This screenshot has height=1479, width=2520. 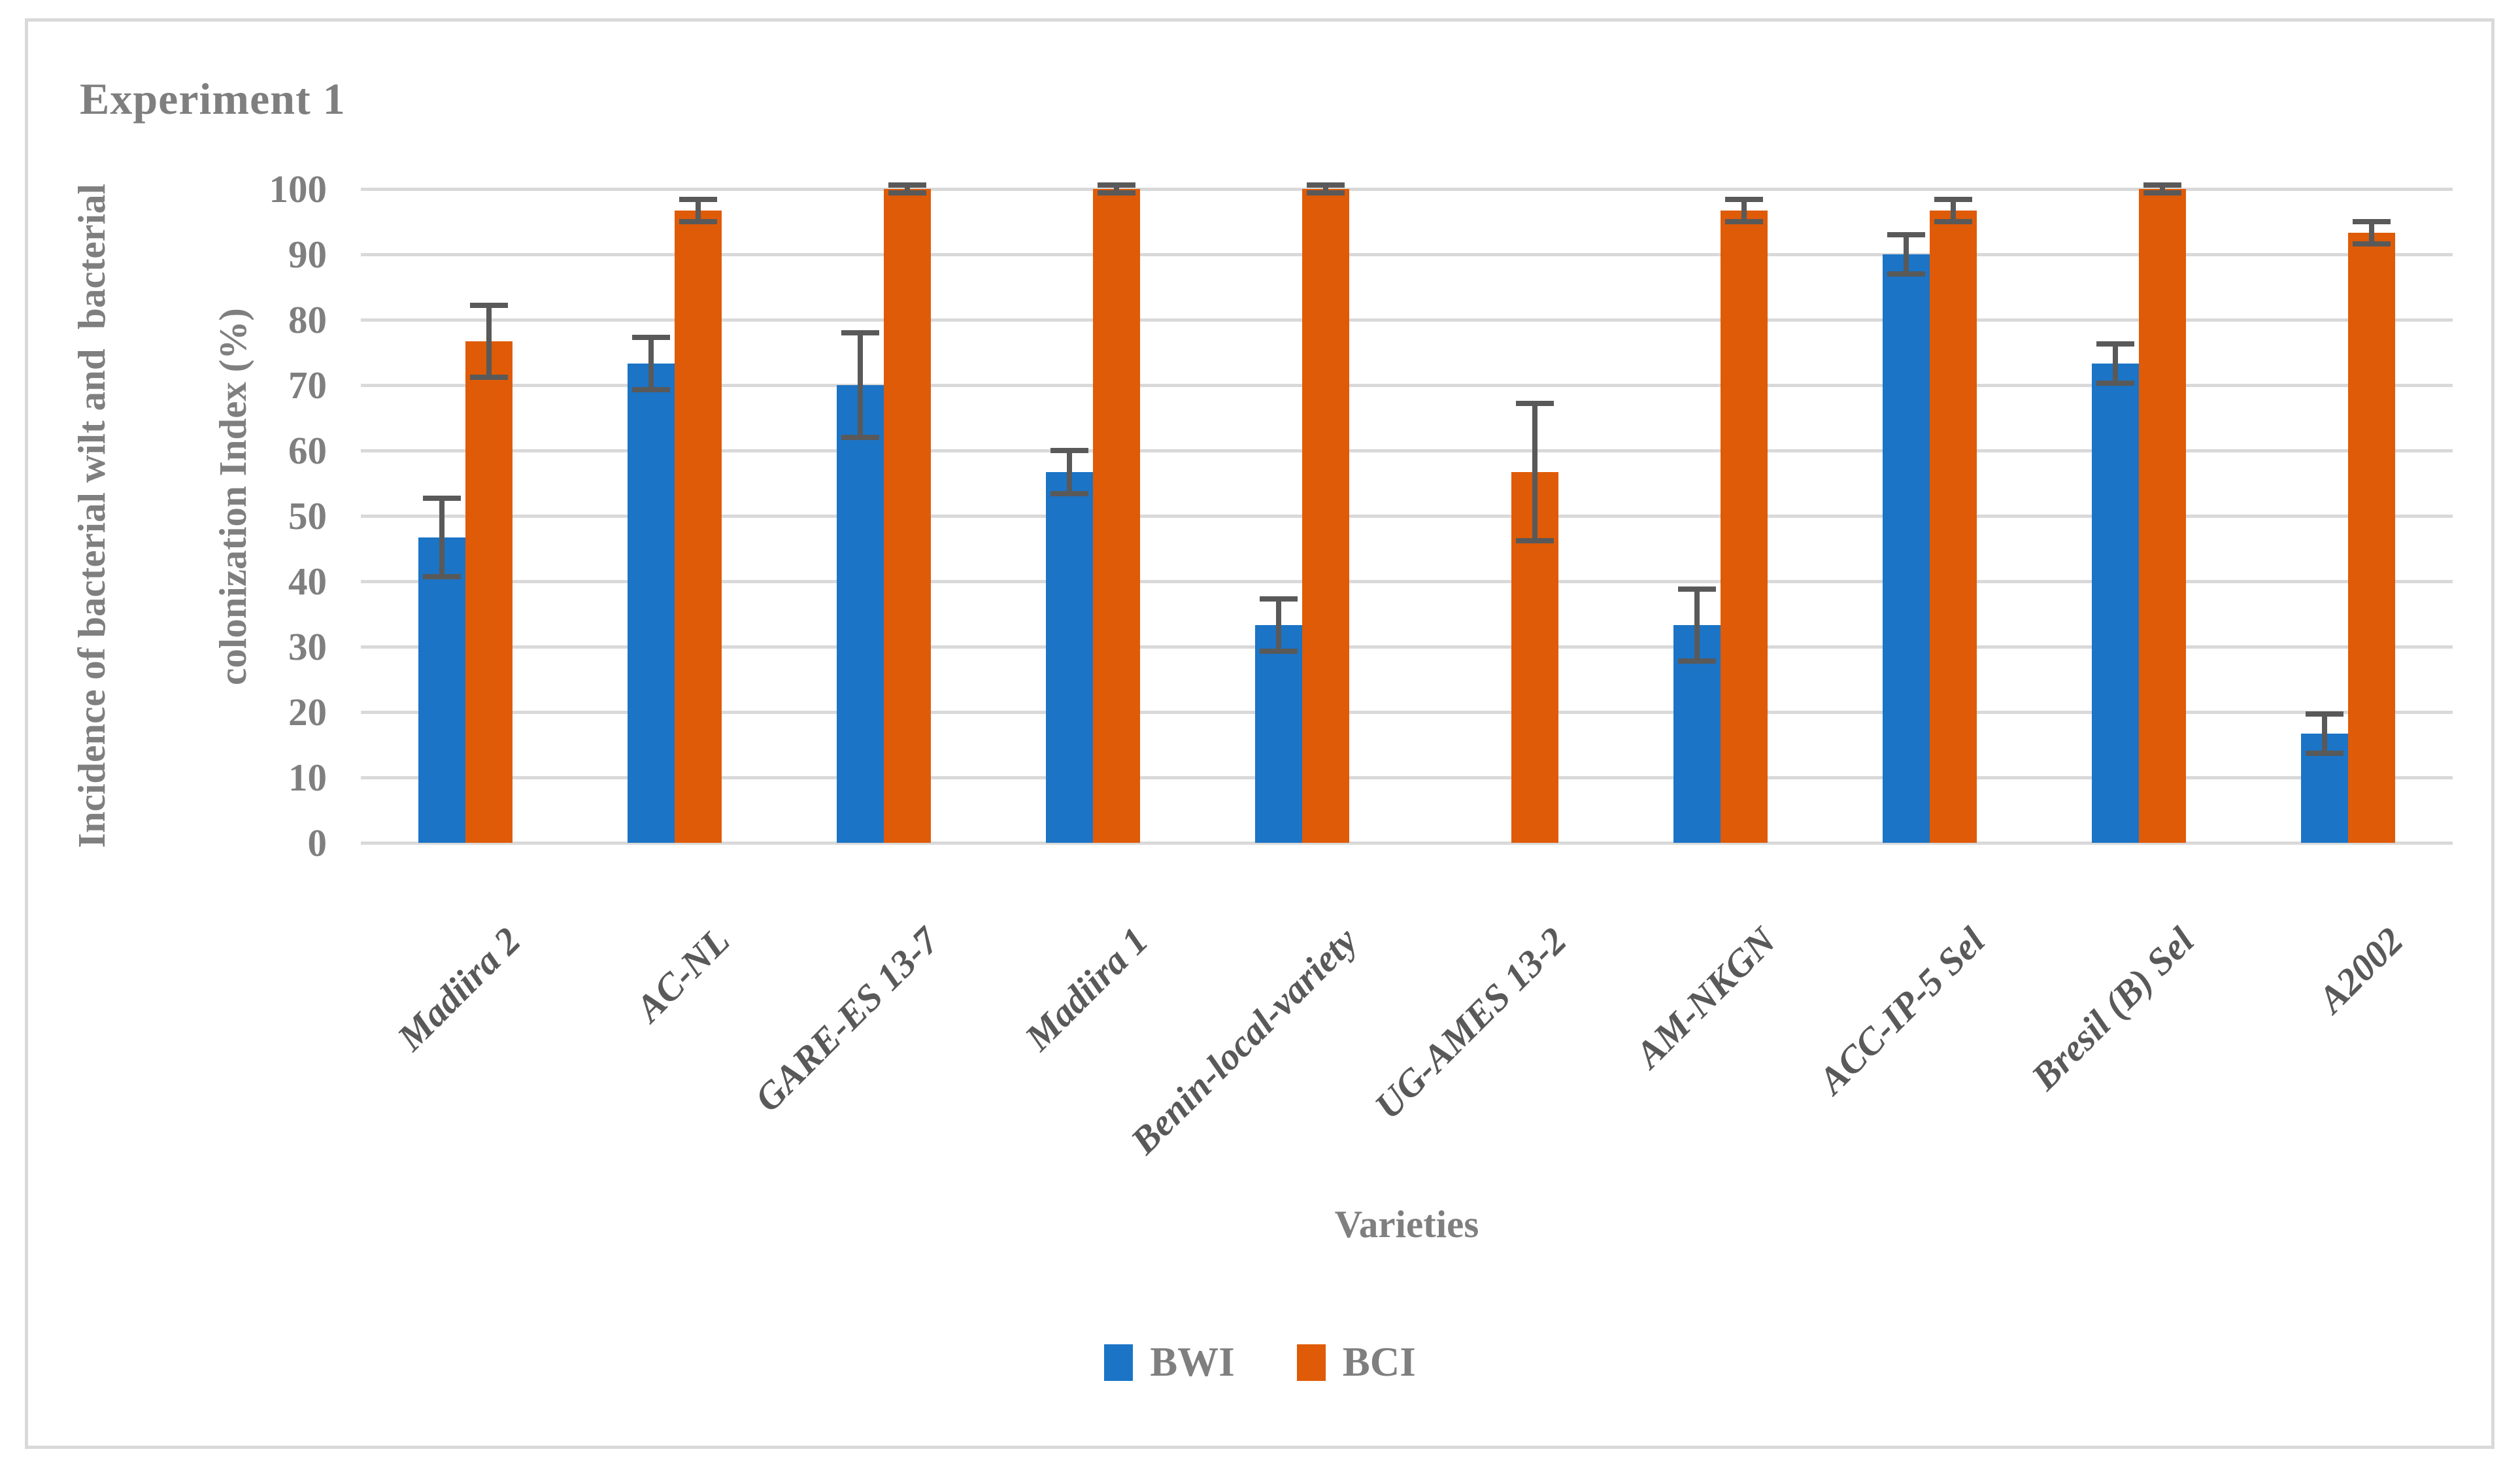 What do you see at coordinates (1697, 624) in the screenshot?
I see `error-bar-bwi-am-nkgn` at bounding box center [1697, 624].